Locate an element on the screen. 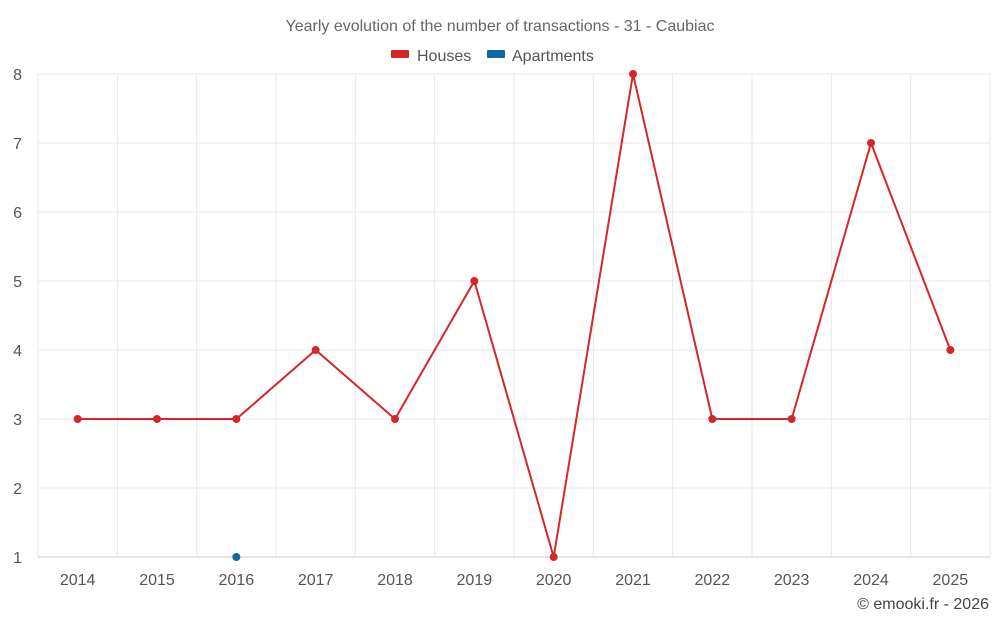  point-houses-2023 is located at coordinates (791, 419).